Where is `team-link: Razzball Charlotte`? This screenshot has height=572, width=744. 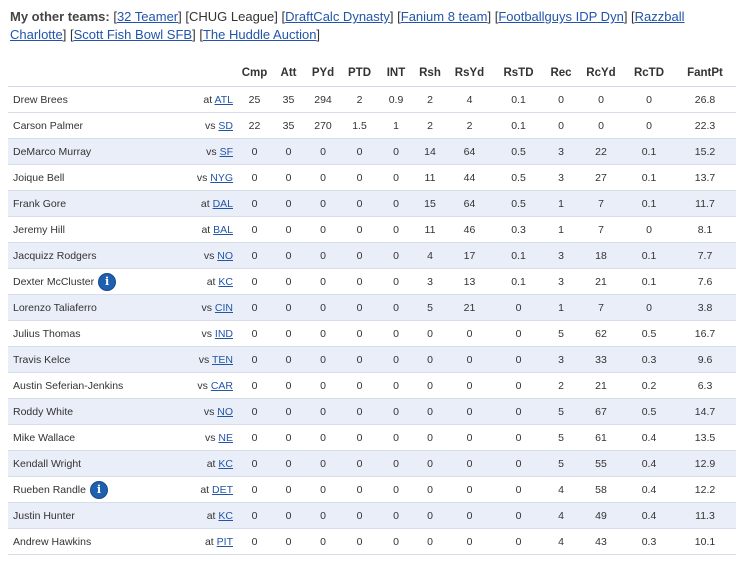 team-link: Razzball Charlotte is located at coordinates (347, 25).